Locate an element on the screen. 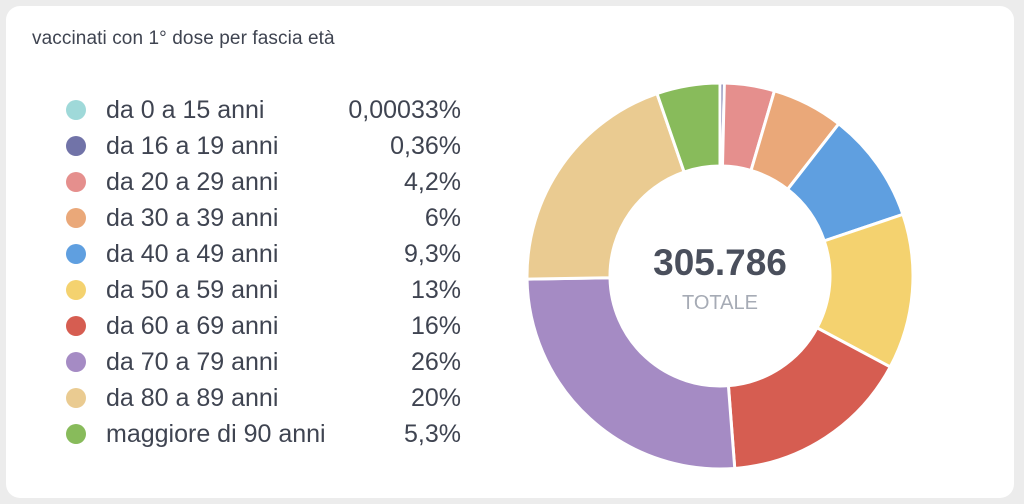 Image resolution: width=1024 pixels, height=504 pixels. legend-label: da 80 a 89 anni is located at coordinates (192, 397).